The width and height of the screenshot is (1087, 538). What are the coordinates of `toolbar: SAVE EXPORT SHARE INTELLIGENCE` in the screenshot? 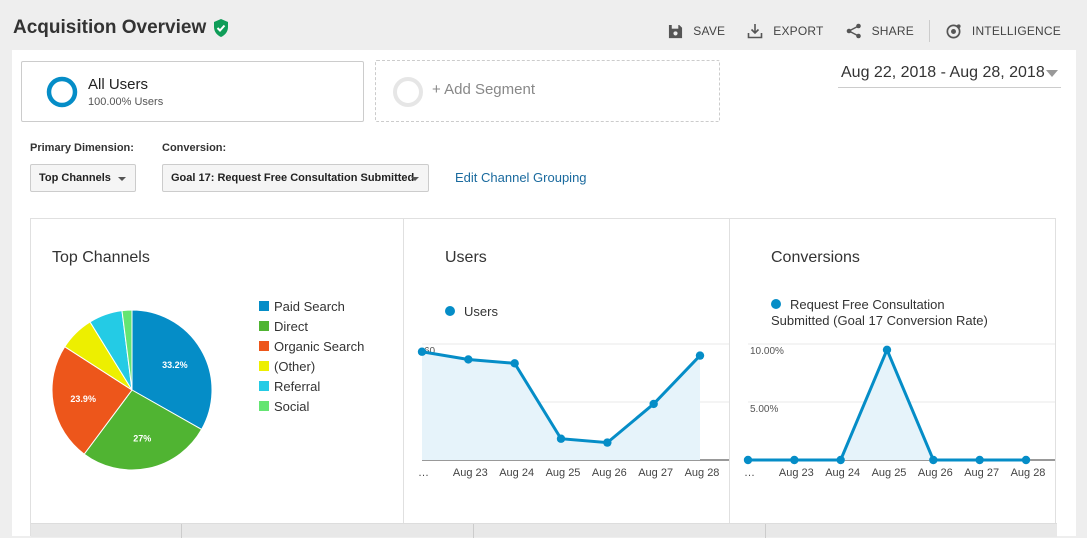 It's located at (853, 31).